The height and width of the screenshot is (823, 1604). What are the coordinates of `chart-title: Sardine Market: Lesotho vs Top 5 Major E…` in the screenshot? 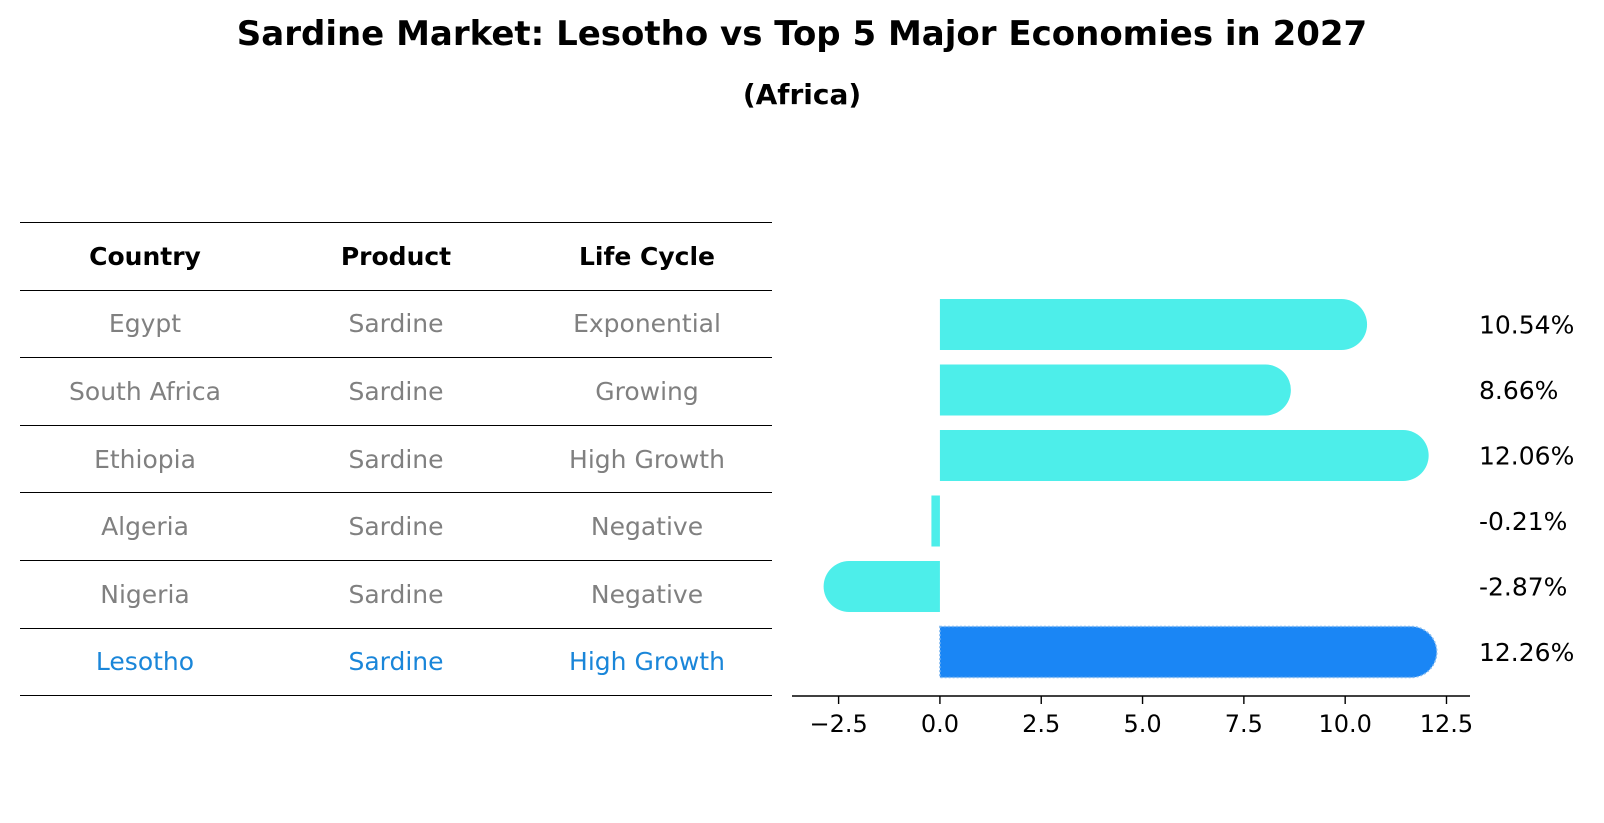 It's located at (802, 34).